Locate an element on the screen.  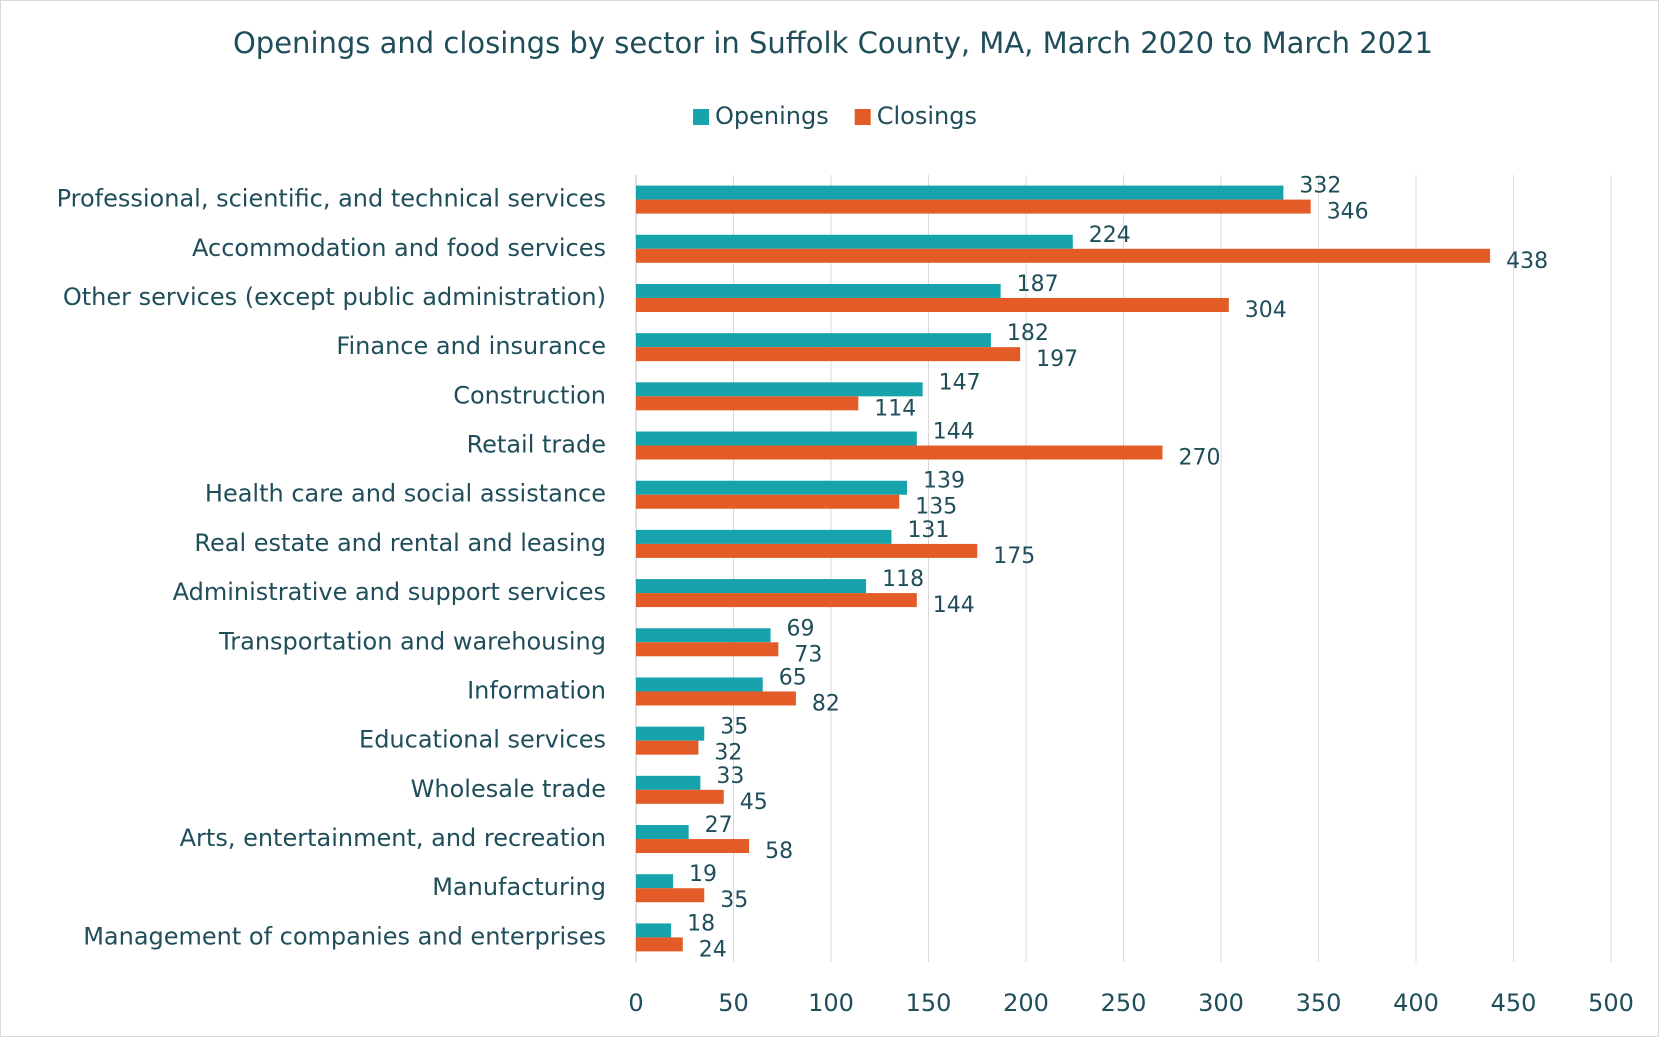
data-label: 58 is located at coordinates (779, 851).